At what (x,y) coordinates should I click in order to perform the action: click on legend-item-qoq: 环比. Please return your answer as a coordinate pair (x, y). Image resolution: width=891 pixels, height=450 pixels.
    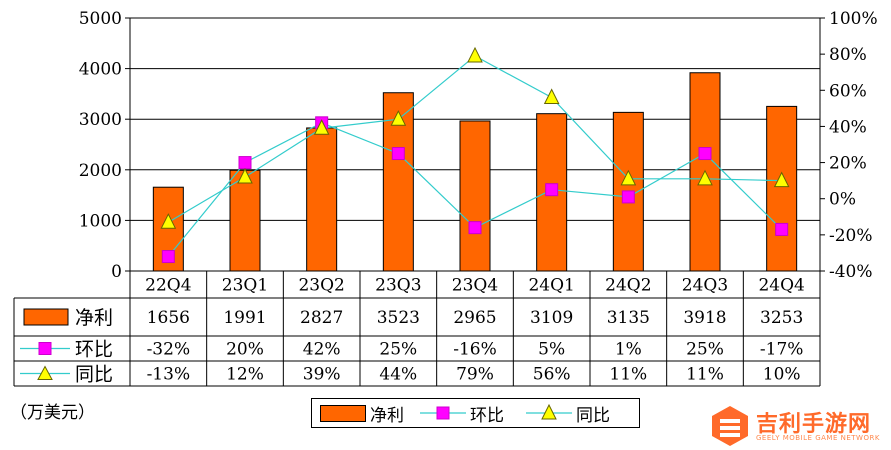
    Looking at the image, I should click on (462, 413).